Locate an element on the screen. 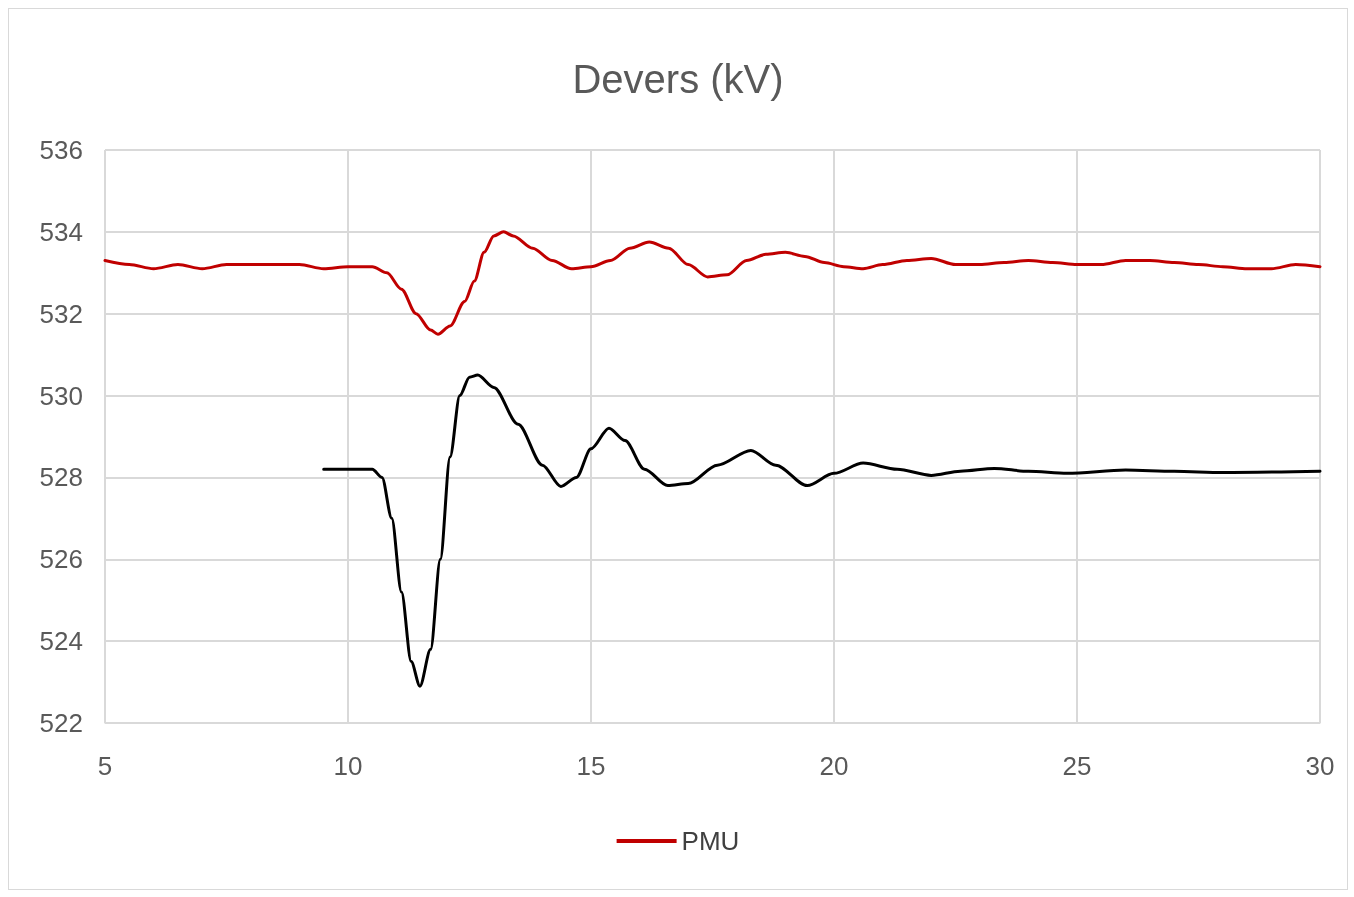 The width and height of the screenshot is (1354, 897). chart-title: Devers (kV) is located at coordinates (678, 79).